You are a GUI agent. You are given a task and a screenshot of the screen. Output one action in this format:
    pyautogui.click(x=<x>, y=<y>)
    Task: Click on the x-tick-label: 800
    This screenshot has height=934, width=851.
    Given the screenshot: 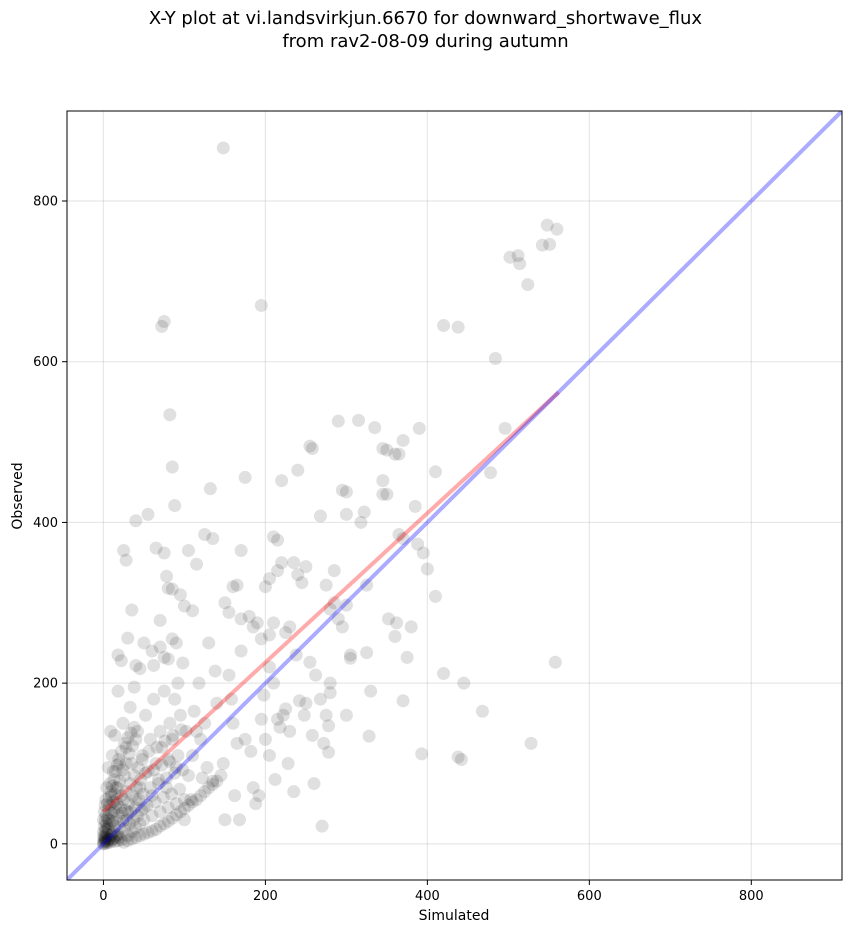 What is the action you would take?
    pyautogui.click(x=751, y=896)
    